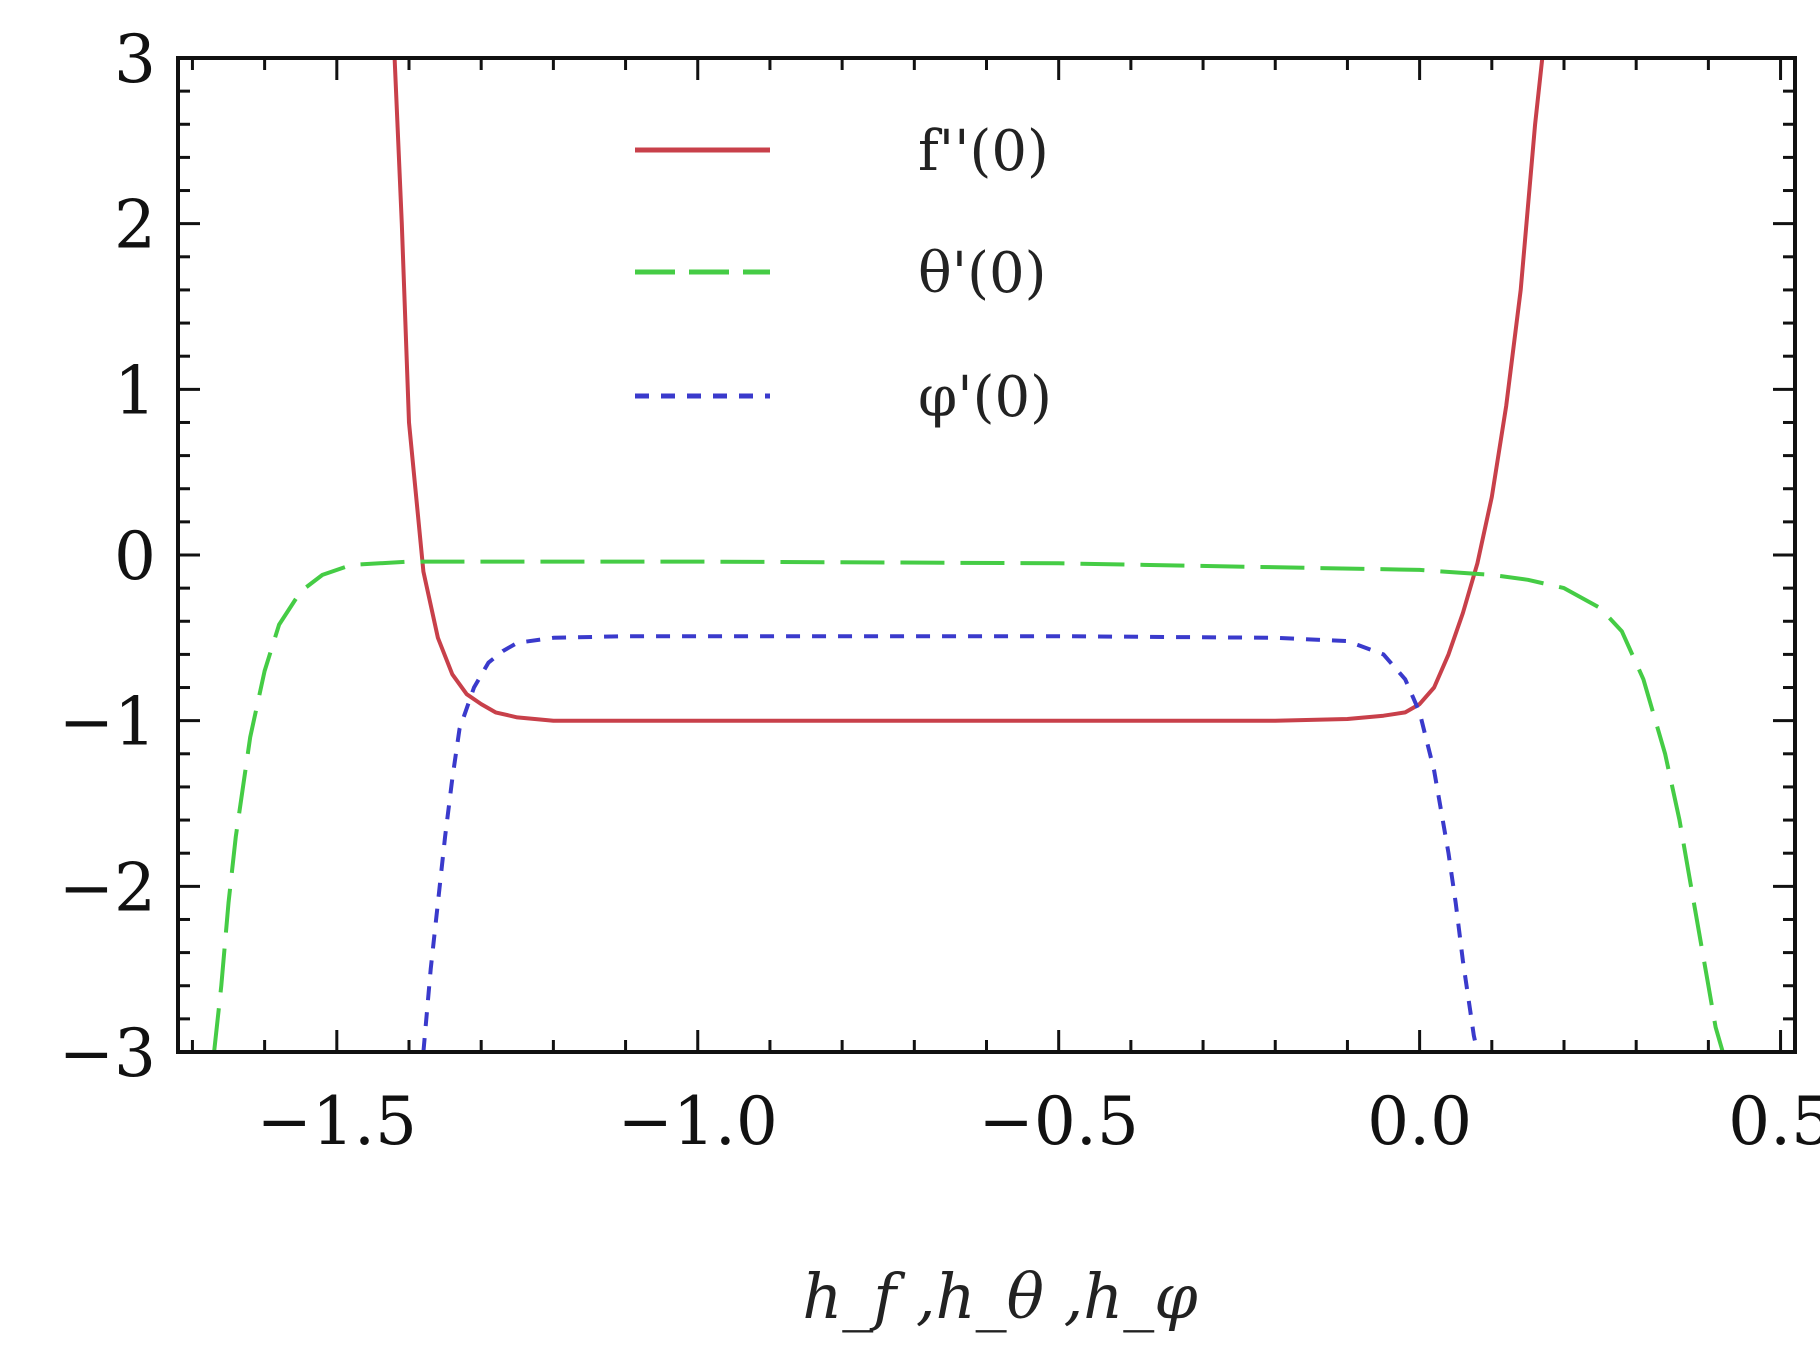  Describe the element at coordinates (698, 1121) in the screenshot. I see `x-tick-label: −1.0` at that location.